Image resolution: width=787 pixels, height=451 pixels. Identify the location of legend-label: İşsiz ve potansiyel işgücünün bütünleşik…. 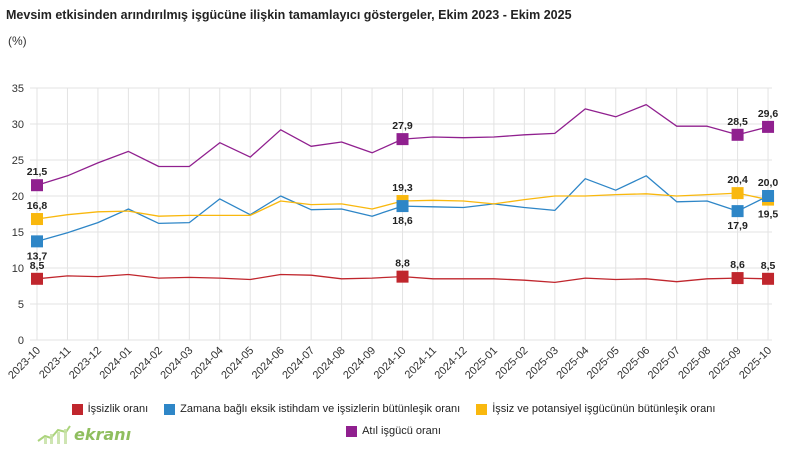
(604, 409).